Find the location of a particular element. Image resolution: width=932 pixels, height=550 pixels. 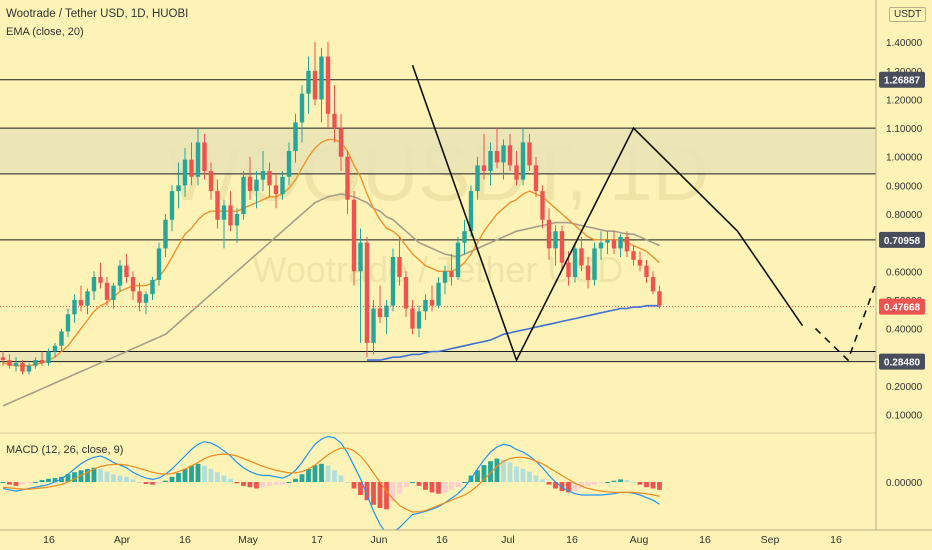

price-badge: 0.28480 is located at coordinates (902, 361).